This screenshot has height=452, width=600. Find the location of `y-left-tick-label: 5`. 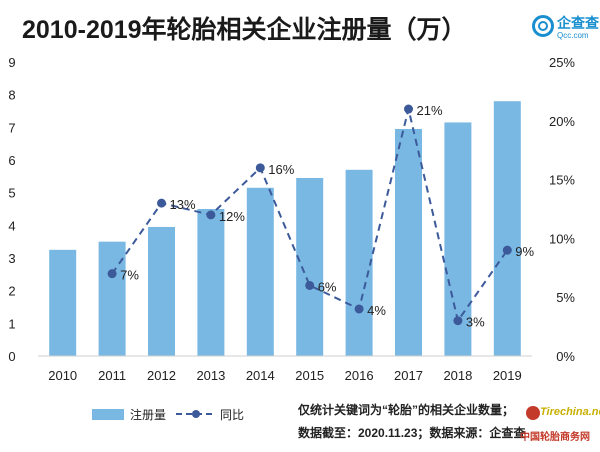

y-left-tick-label: 5 is located at coordinates (11, 193).